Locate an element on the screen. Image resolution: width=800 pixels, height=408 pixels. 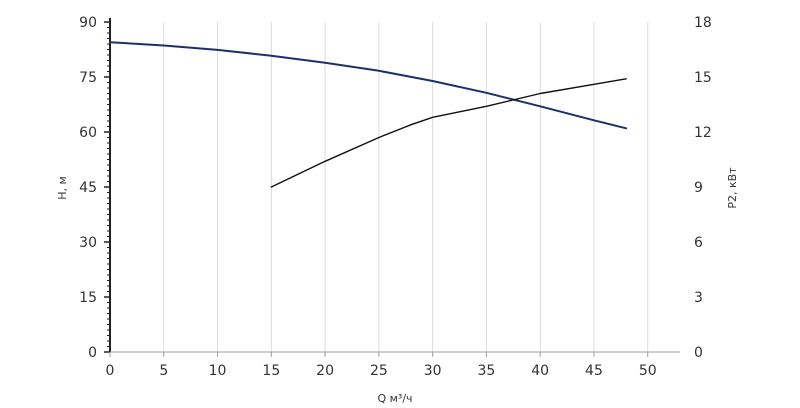
right-axis-tick-label: 12 is located at coordinates (703, 133).